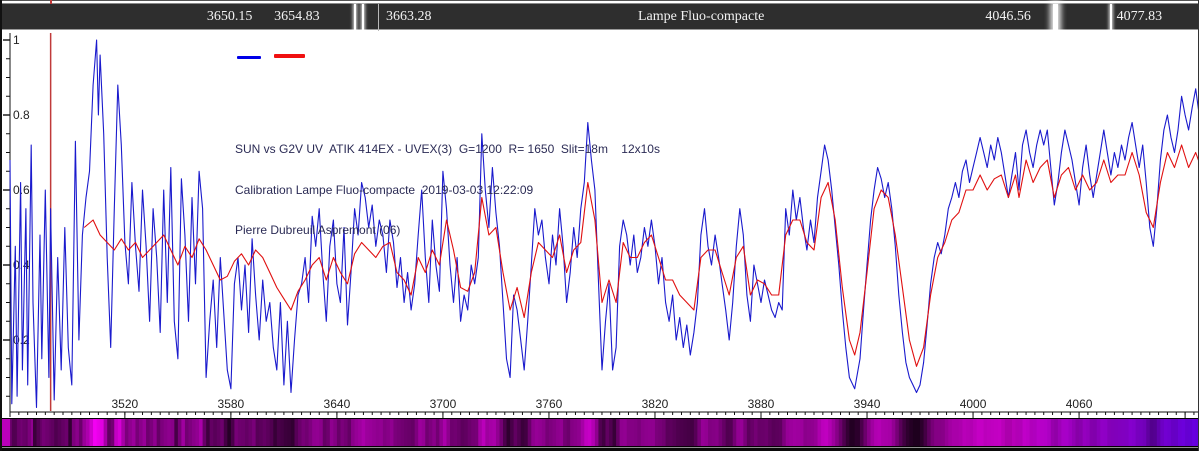  What do you see at coordinates (318, 230) in the screenshot?
I see `legend-line-observer: Pierre Dubreuil Aspremont (06)` at bounding box center [318, 230].